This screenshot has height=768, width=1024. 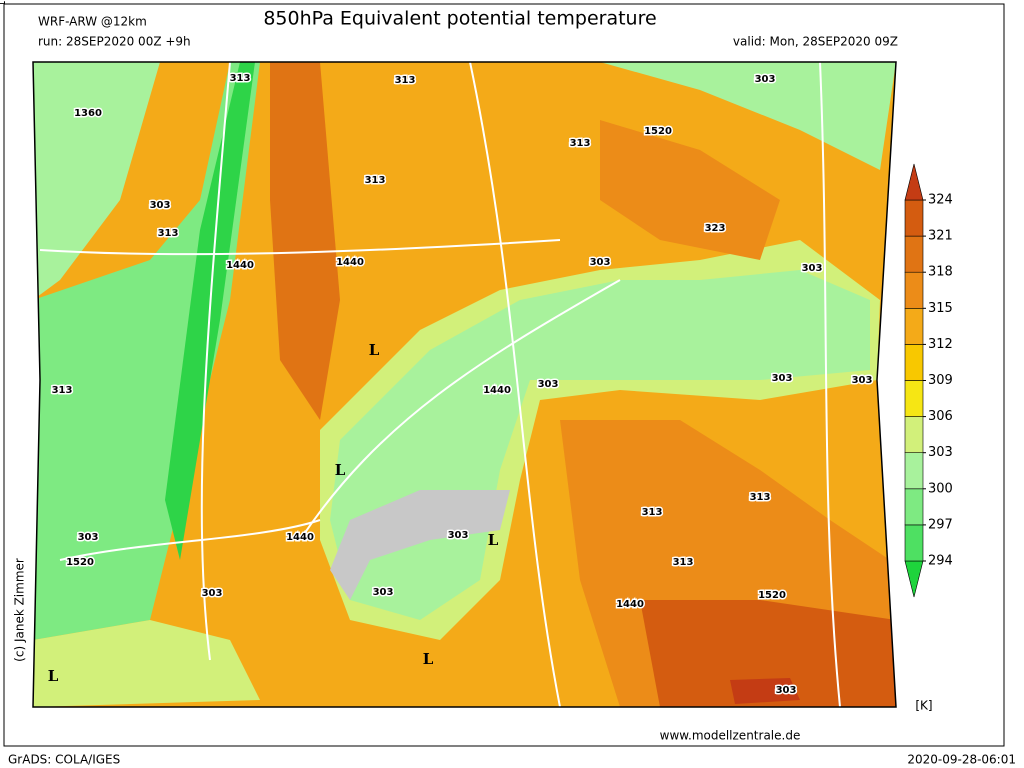 I want to click on colorbar-tick-label: 315, so click(x=940, y=308).